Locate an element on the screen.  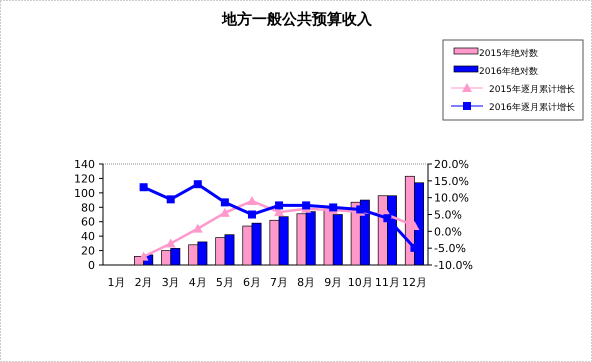
legend-label: 2016年逐月累计增长 is located at coordinates (532, 107).